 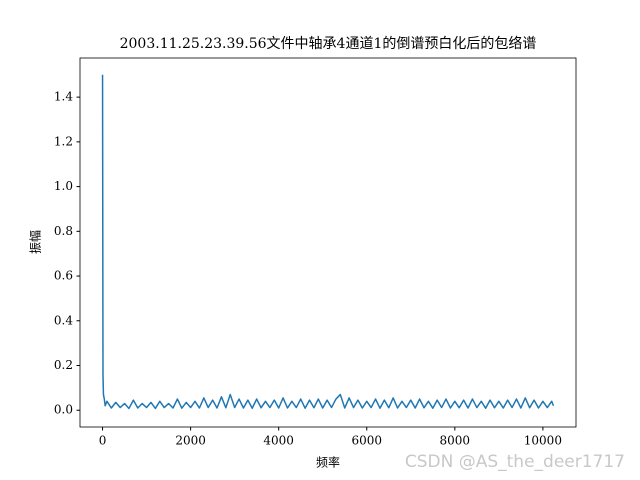 I want to click on y-tick-label: 1.0, so click(x=63, y=186).